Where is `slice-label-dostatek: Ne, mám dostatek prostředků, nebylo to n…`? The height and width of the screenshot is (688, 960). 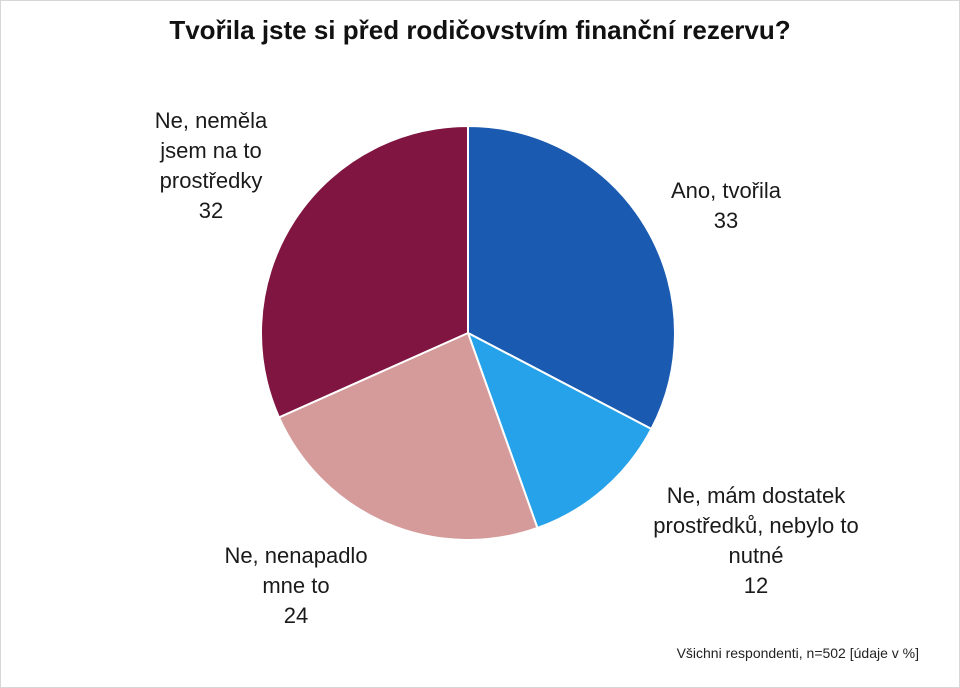 slice-label-dostatek: Ne, mám dostatek prostředků, nebylo to n… is located at coordinates (756, 541).